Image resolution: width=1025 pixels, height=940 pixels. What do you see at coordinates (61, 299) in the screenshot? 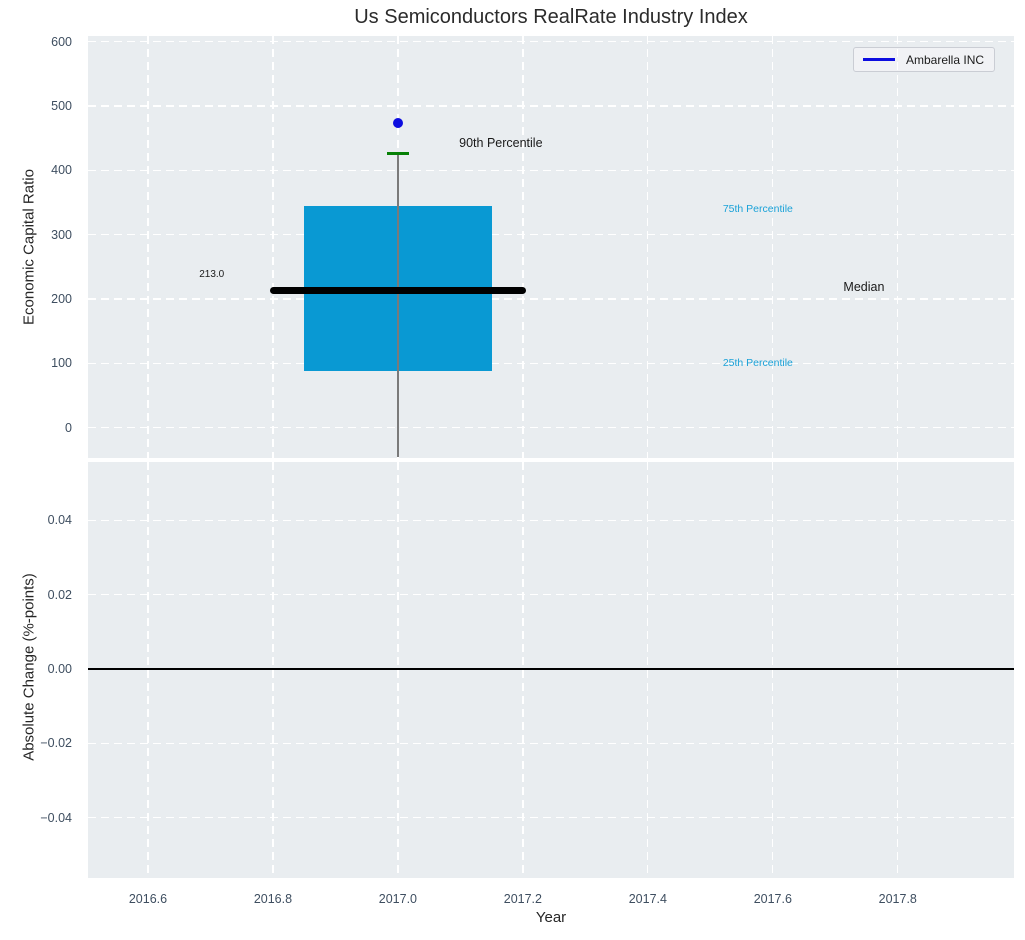
I see `y-tick-label: 200` at bounding box center [61, 299].